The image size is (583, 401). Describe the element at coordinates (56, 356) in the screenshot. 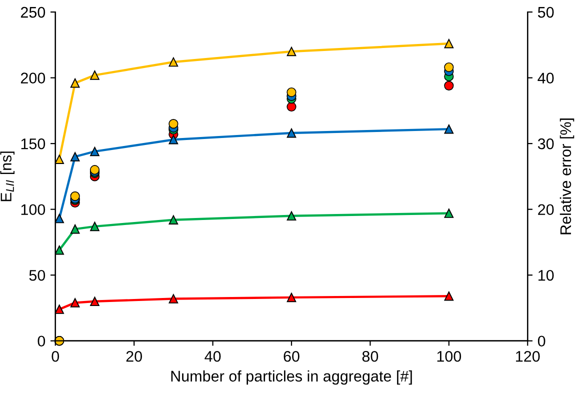

I see `x-tick-label: 0` at that location.